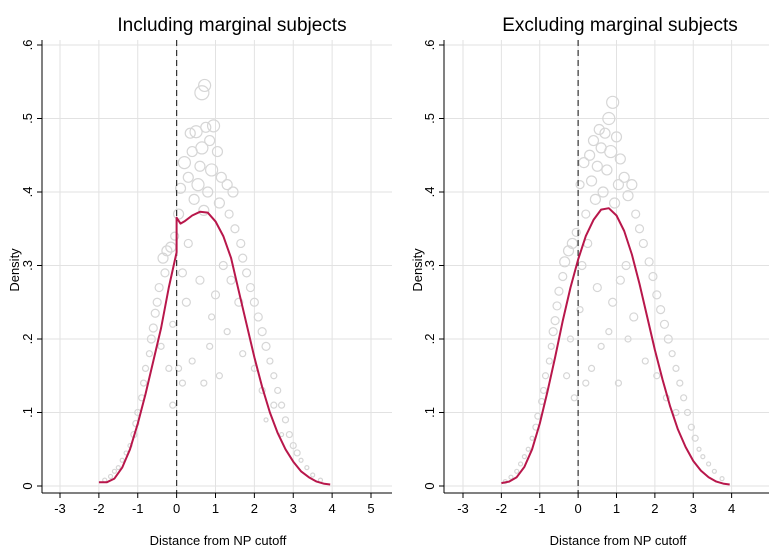 The height and width of the screenshot is (550, 769). Describe the element at coordinates (654, 508) in the screenshot. I see `x-tick-label: 2` at that location.